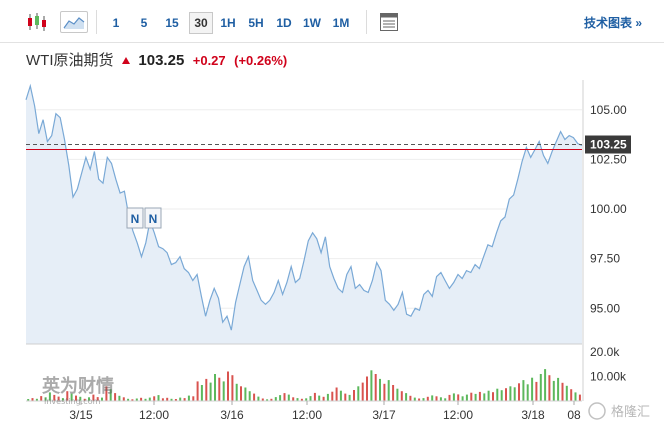 The width and height of the screenshot is (664, 427). What do you see at coordinates (304, 385) in the screenshot?
I see `volume-bars` at bounding box center [304, 385].